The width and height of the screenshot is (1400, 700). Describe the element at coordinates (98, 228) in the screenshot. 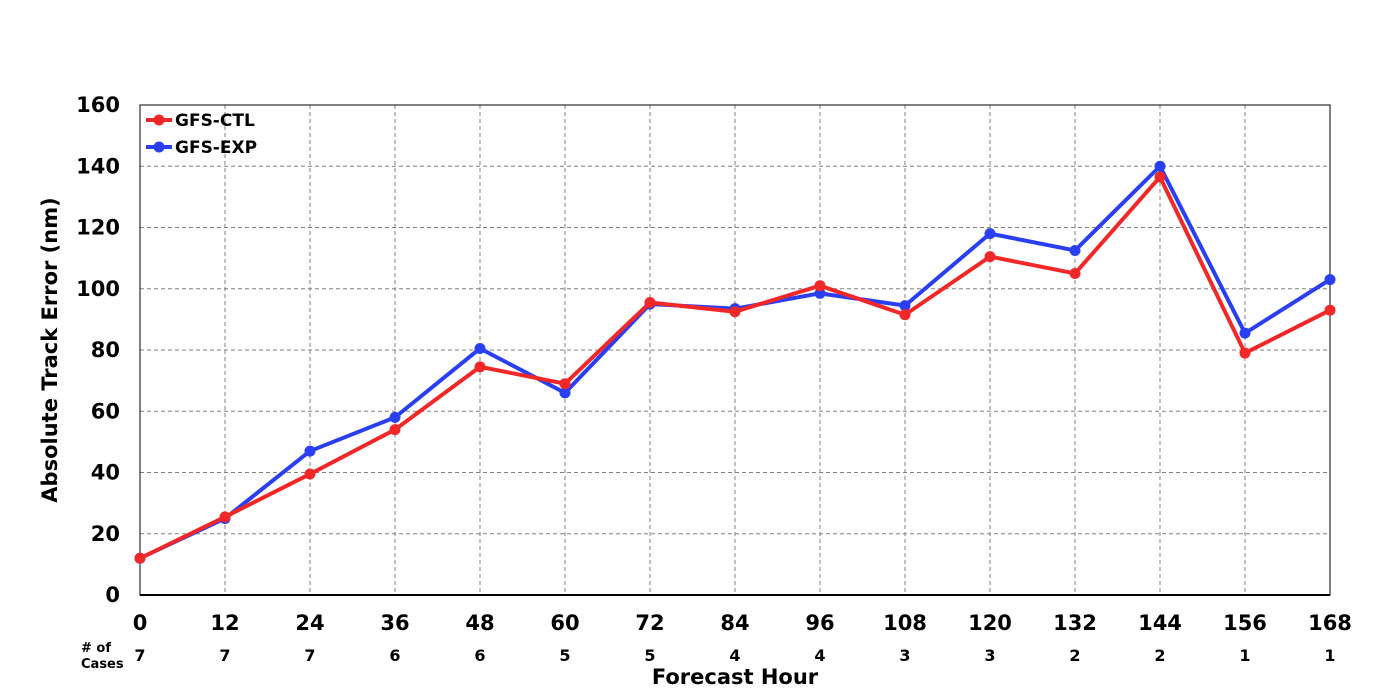

I see `y-tick-label: 120` at that location.